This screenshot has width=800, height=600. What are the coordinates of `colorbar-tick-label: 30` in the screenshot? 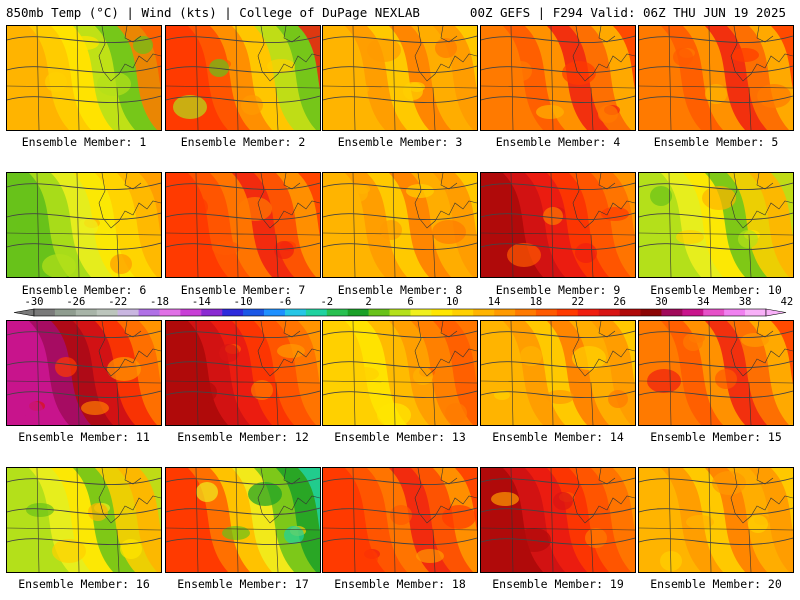 It's located at (661, 302).